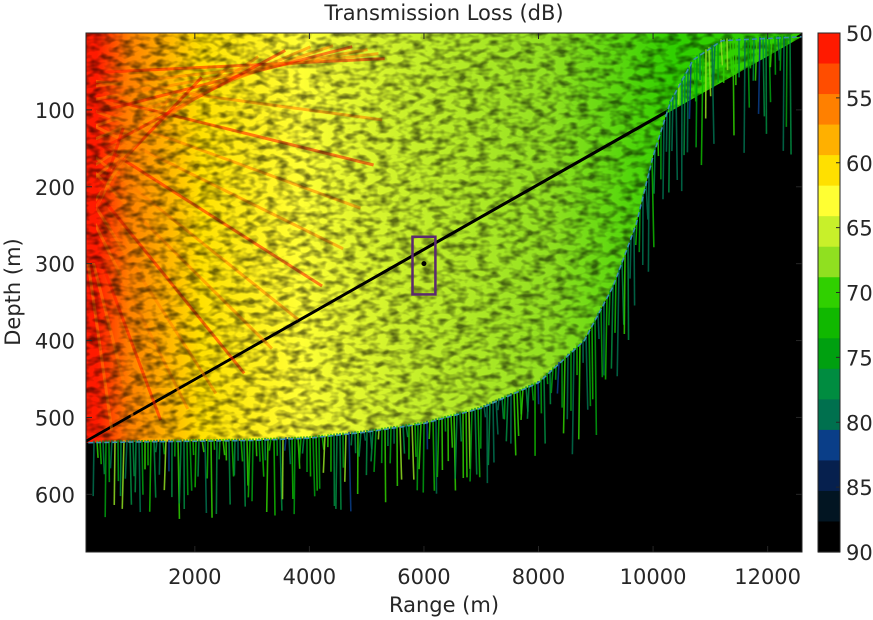 This screenshot has height=620, width=873. I want to click on y-tick-label: 100, so click(55, 111).